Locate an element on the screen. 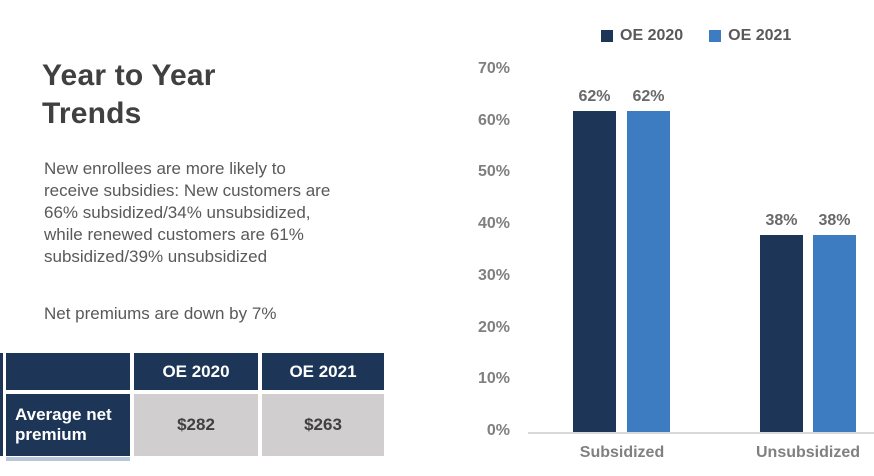 The width and height of the screenshot is (874, 476). legend-item-oe-2020: OE 2020 is located at coordinates (642, 36).